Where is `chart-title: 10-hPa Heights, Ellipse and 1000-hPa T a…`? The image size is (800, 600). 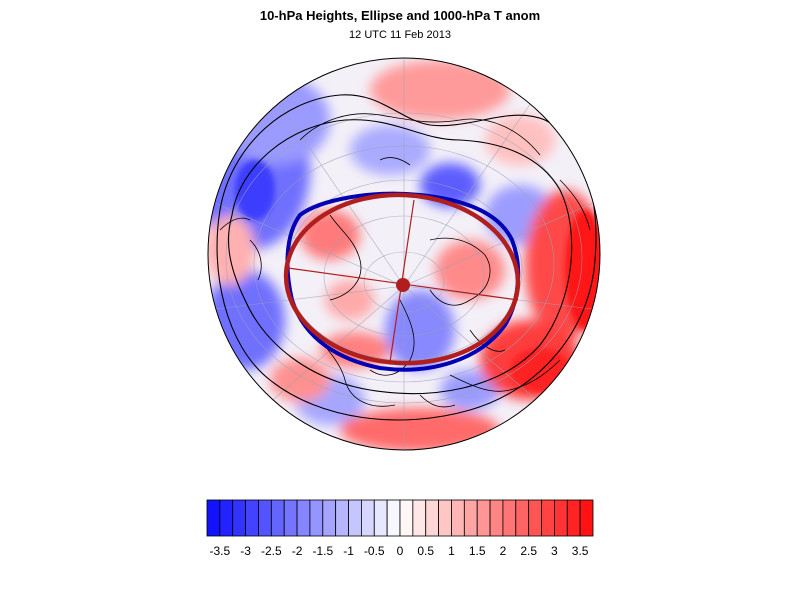 chart-title: 10-hPa Heights, Ellipse and 1000-hPa T a… is located at coordinates (400, 15).